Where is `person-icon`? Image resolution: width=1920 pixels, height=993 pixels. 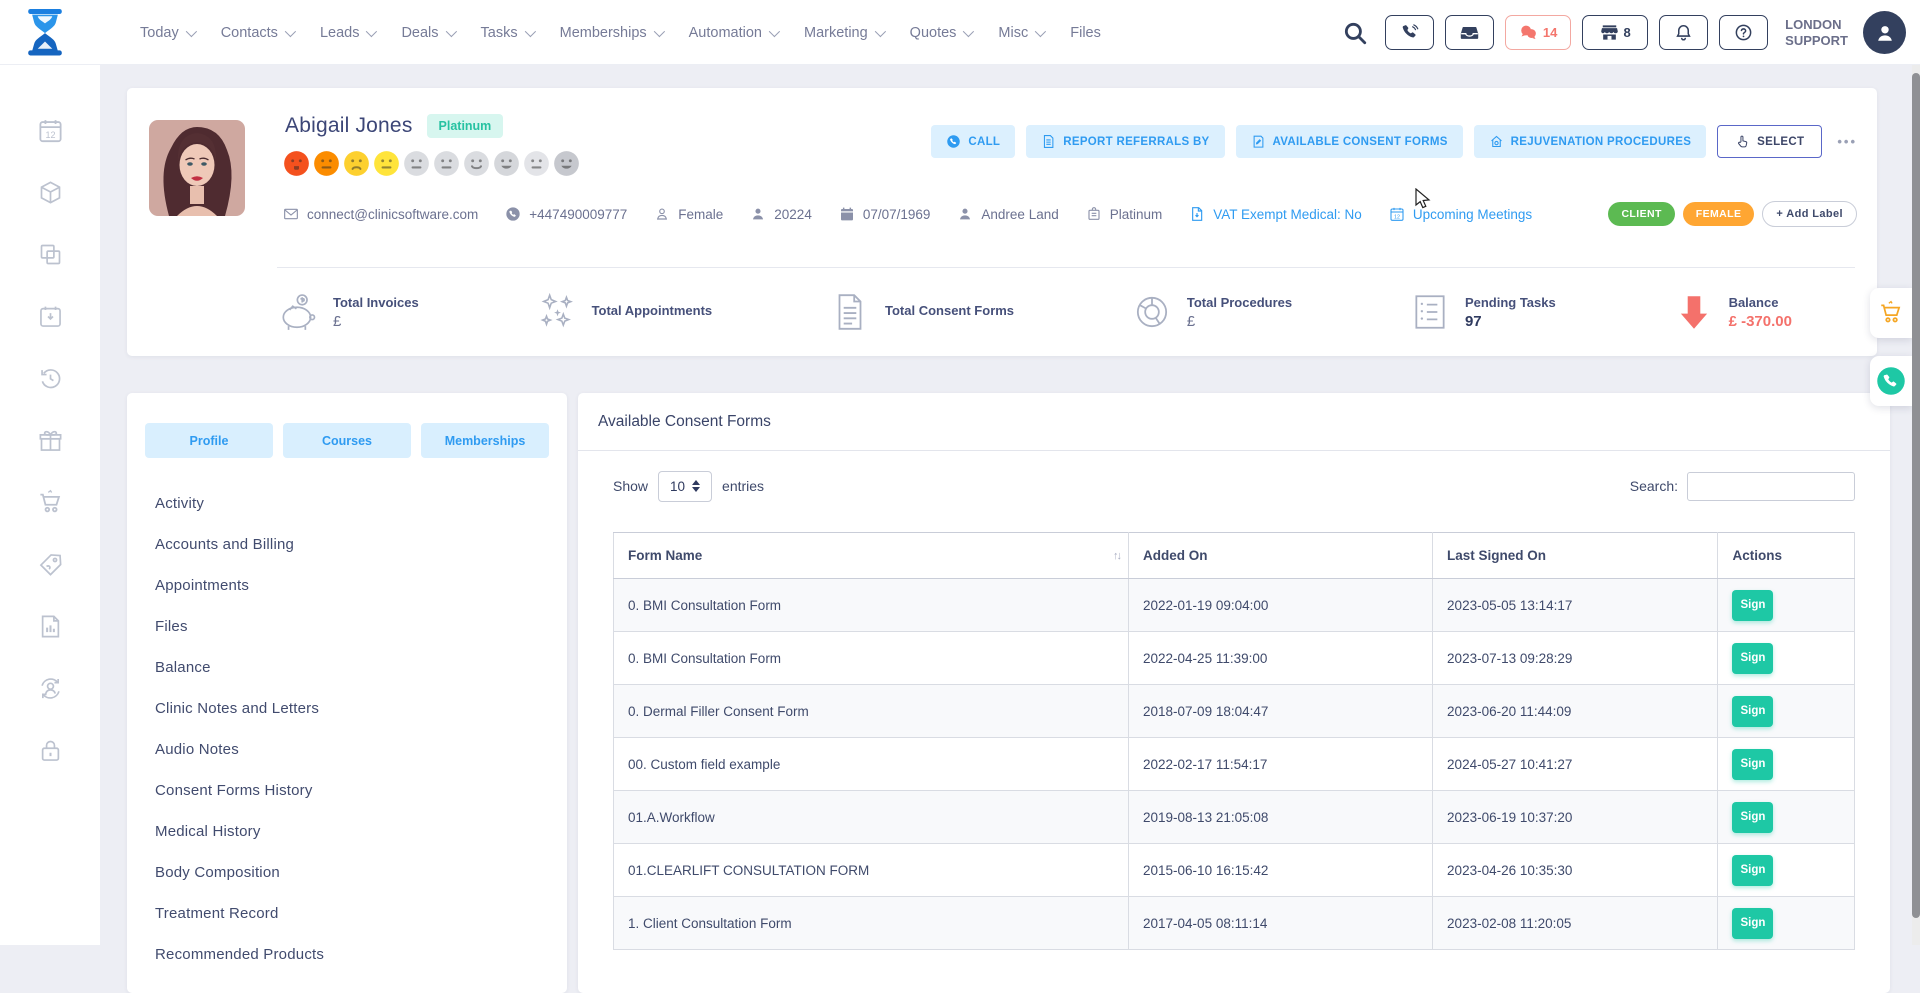
person-icon is located at coordinates (965, 214).